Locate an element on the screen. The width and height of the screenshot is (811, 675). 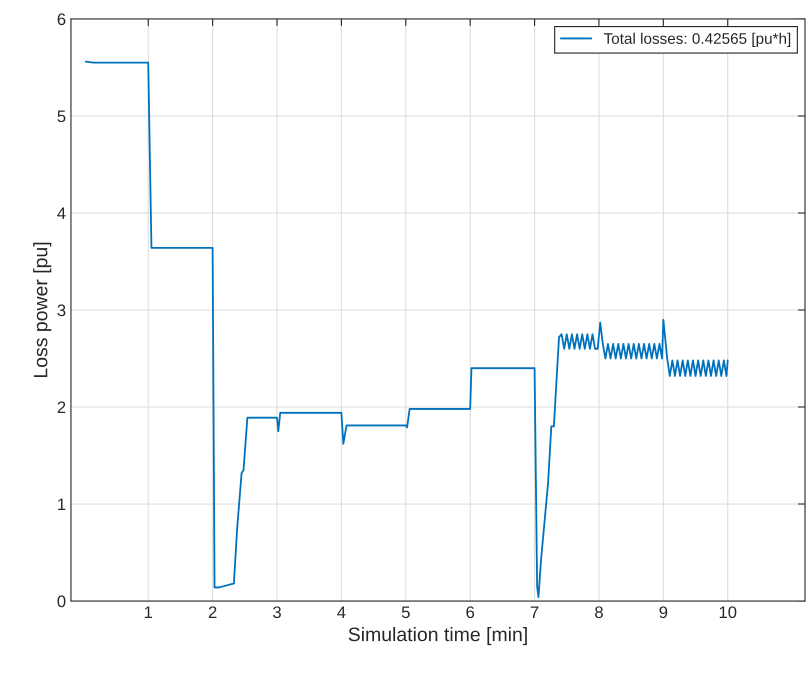
y-tick-label: 5 is located at coordinates (62, 116).